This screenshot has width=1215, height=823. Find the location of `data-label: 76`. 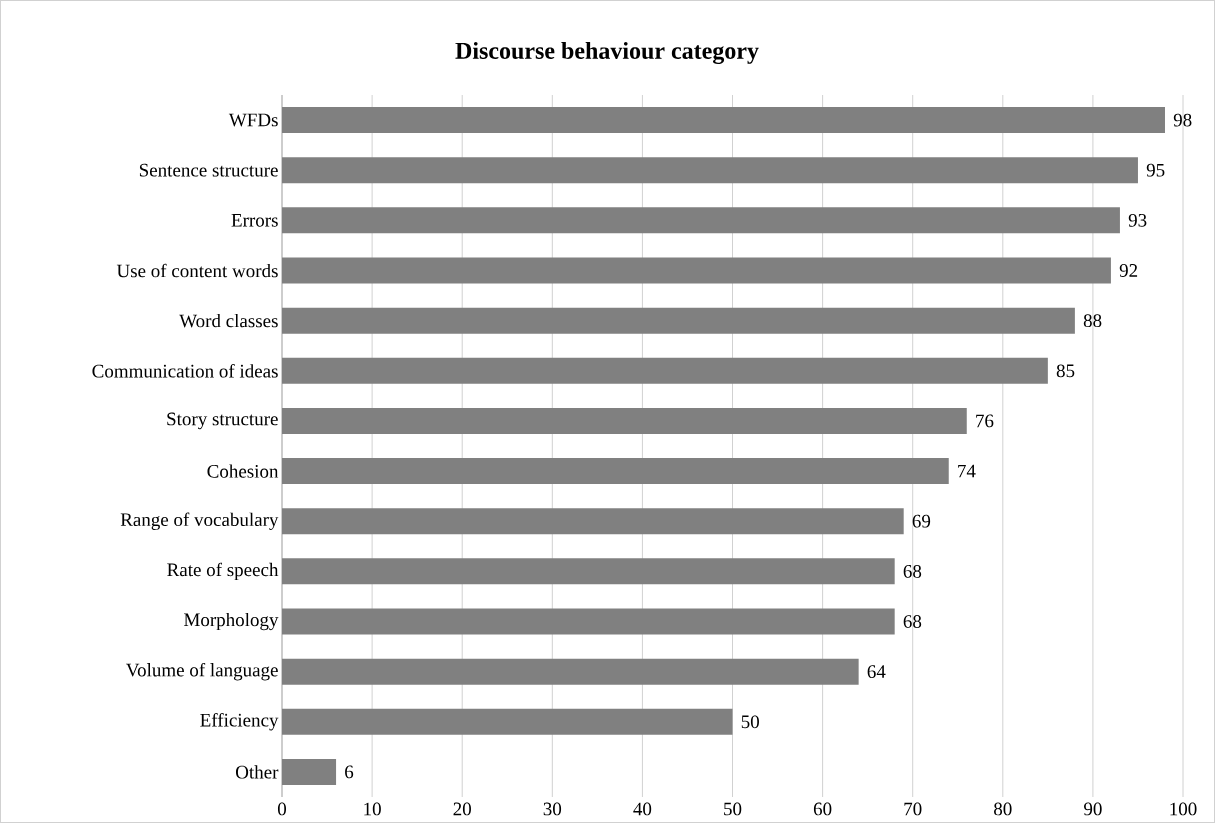

data-label: 76 is located at coordinates (985, 421).